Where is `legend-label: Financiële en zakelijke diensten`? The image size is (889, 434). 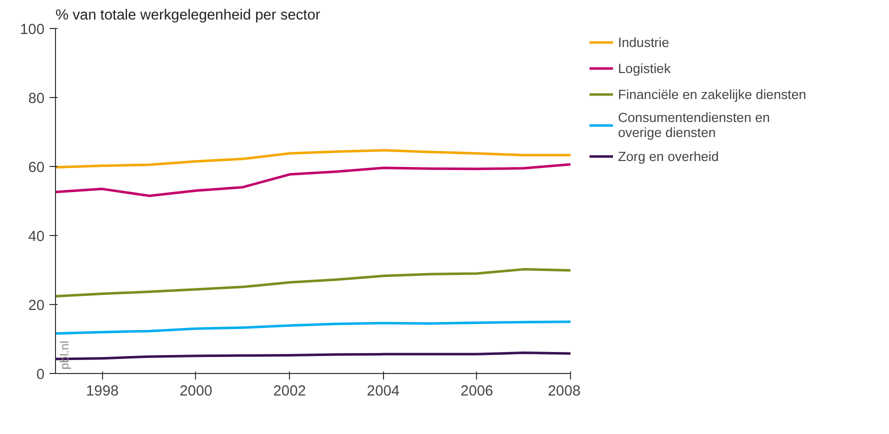
legend-label: Financiële en zakelijke diensten is located at coordinates (712, 94).